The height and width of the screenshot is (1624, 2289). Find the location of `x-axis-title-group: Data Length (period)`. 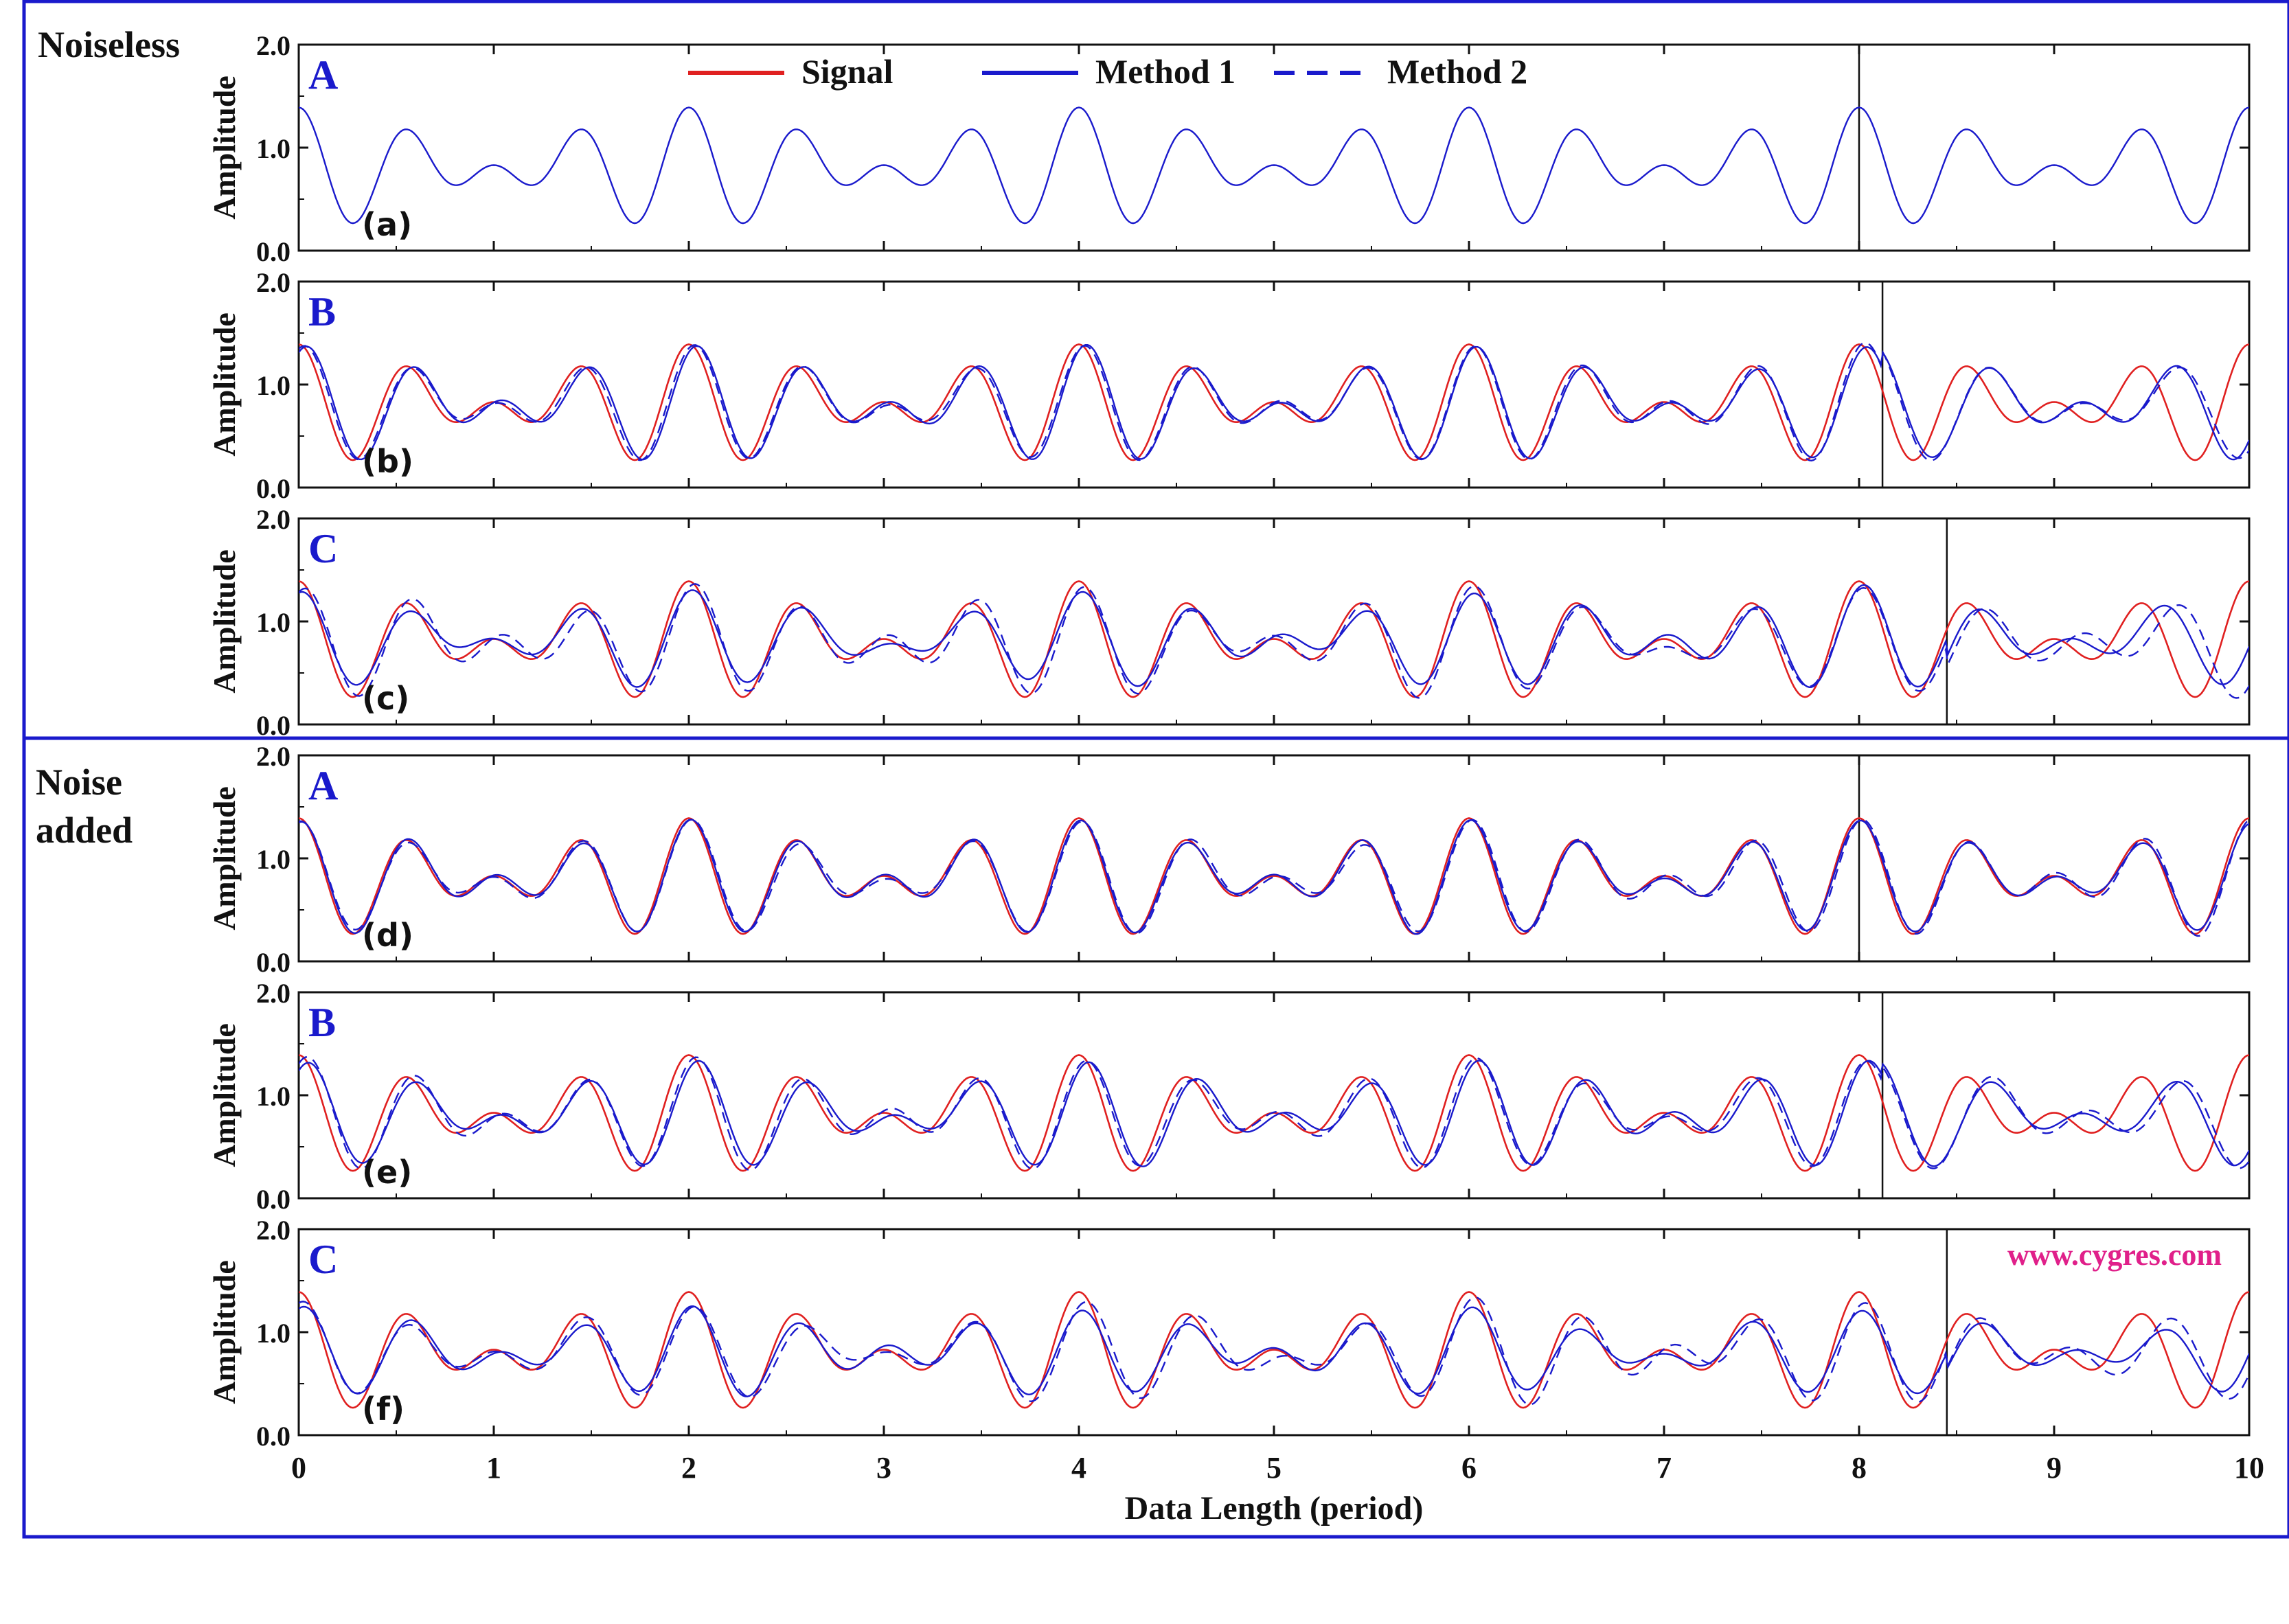

x-axis-title-group: Data Length (period) is located at coordinates (1274, 1508).